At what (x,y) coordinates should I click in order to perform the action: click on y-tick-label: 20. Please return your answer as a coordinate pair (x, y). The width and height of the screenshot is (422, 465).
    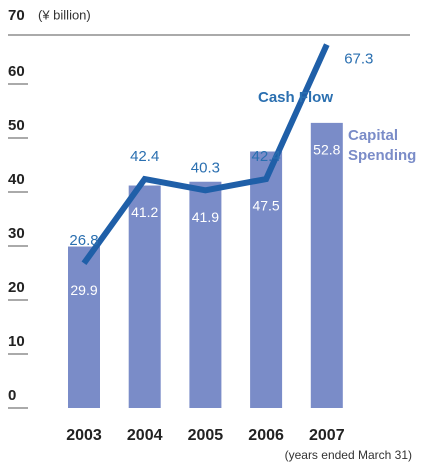
    Looking at the image, I should click on (16, 287).